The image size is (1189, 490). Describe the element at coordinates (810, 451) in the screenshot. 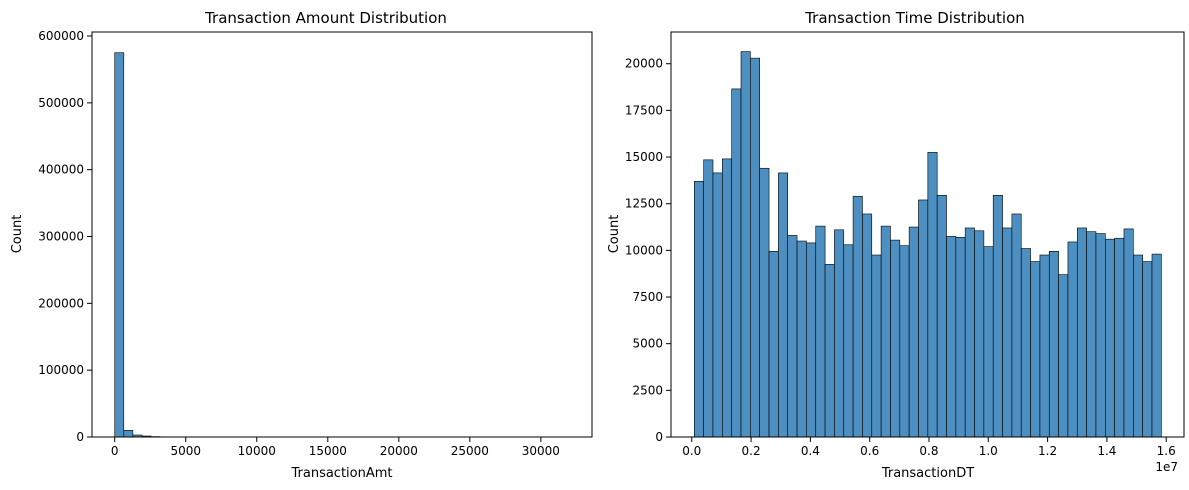

I see `x-tick-label: 0.4` at that location.